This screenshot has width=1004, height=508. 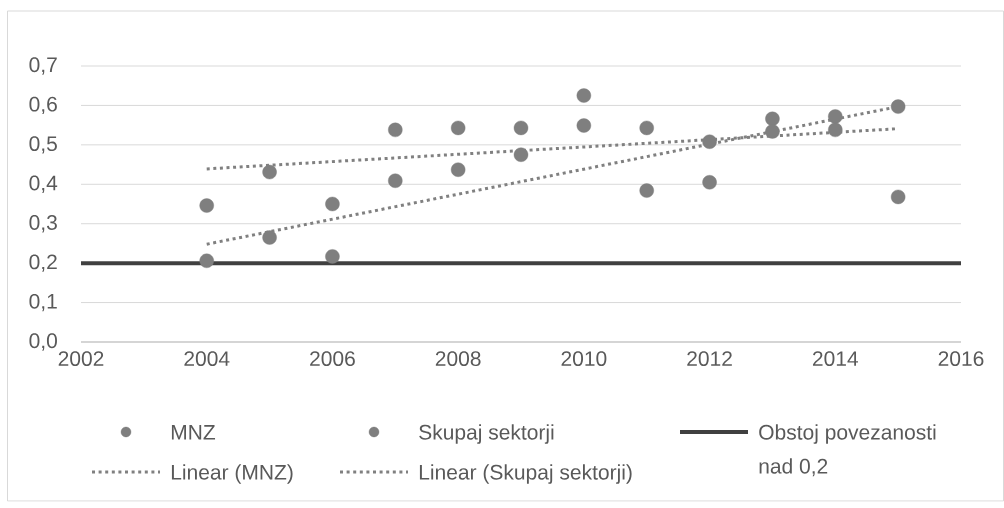 What do you see at coordinates (232, 474) in the screenshot?
I see `legend-label: Linear (MNZ)` at bounding box center [232, 474].